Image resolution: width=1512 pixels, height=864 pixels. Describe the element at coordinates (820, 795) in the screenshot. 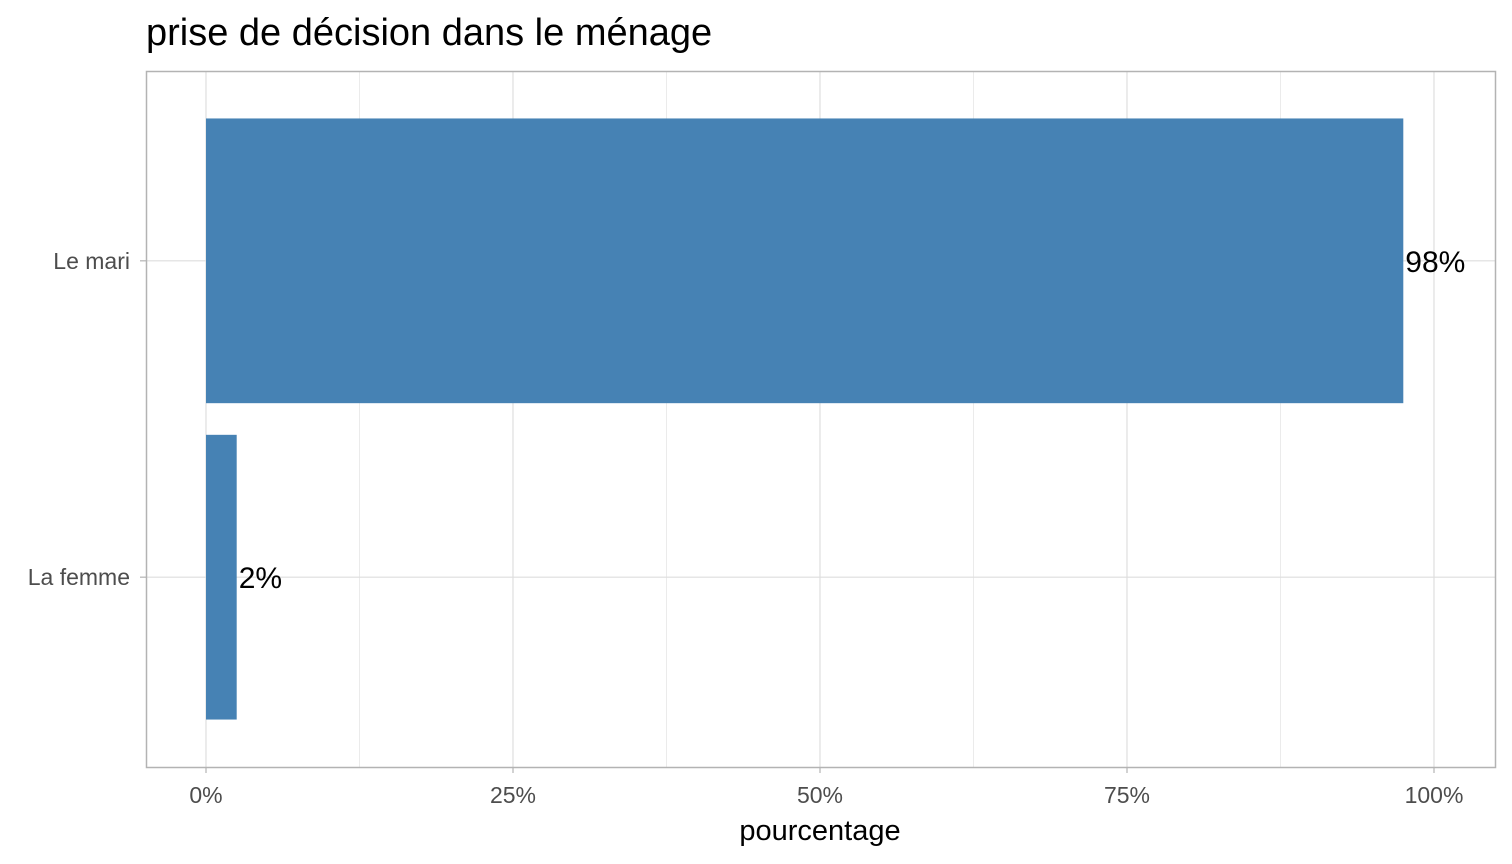

I see `x-tick-label: 50%` at that location.